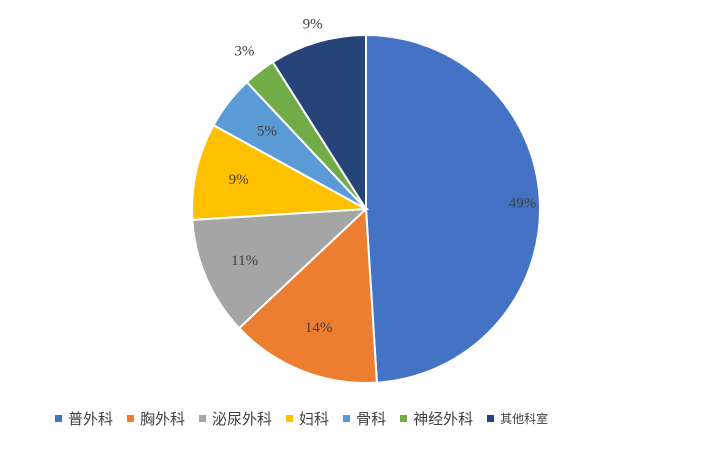  I want to click on data-label: 5%, so click(267, 132).